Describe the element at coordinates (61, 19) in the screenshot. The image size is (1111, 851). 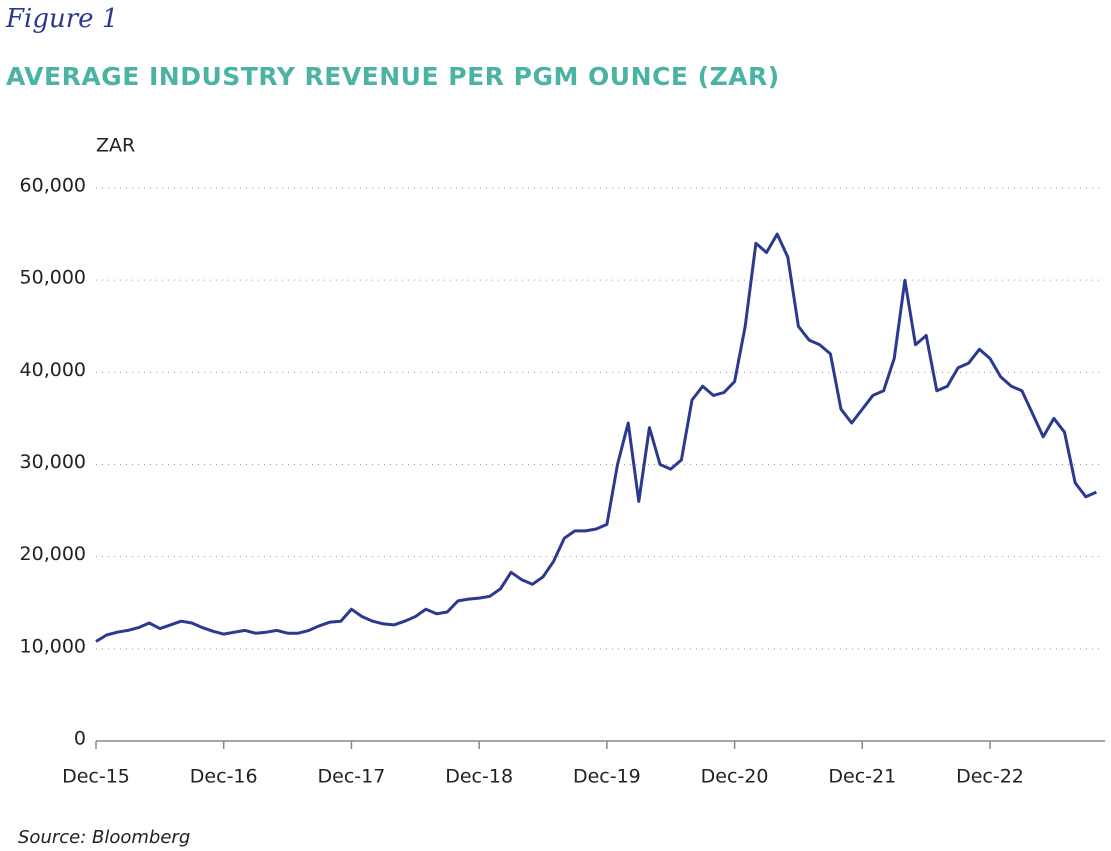
I see `figure-label: Figure 1` at that location.